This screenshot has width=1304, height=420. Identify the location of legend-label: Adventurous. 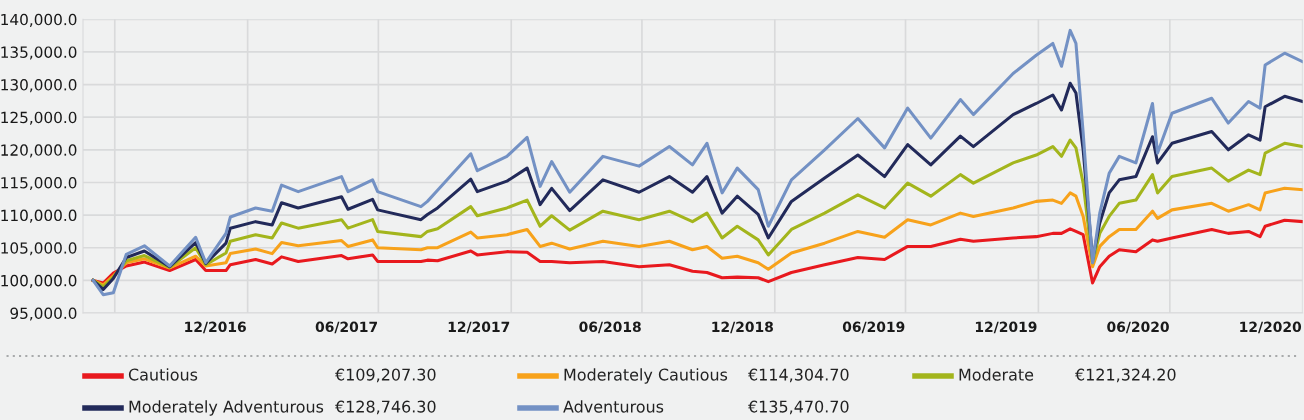
(613, 406).